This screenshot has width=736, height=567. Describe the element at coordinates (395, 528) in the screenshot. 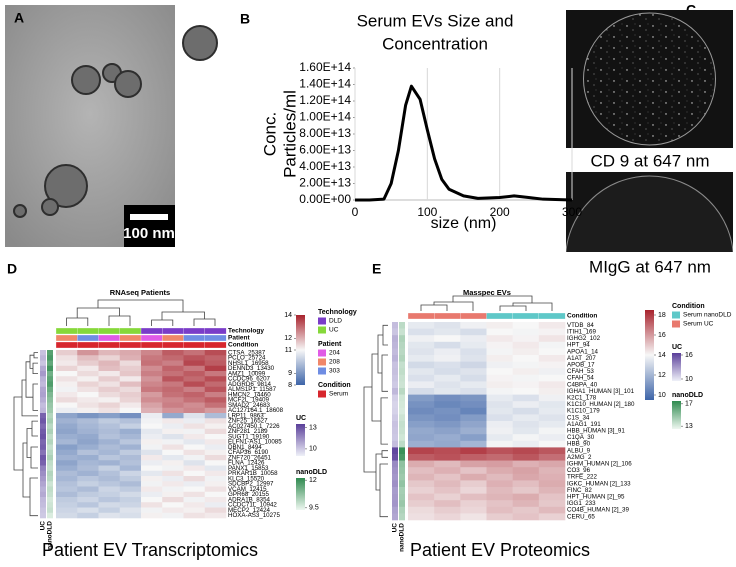

I see `row-annotation-label: UC` at that location.